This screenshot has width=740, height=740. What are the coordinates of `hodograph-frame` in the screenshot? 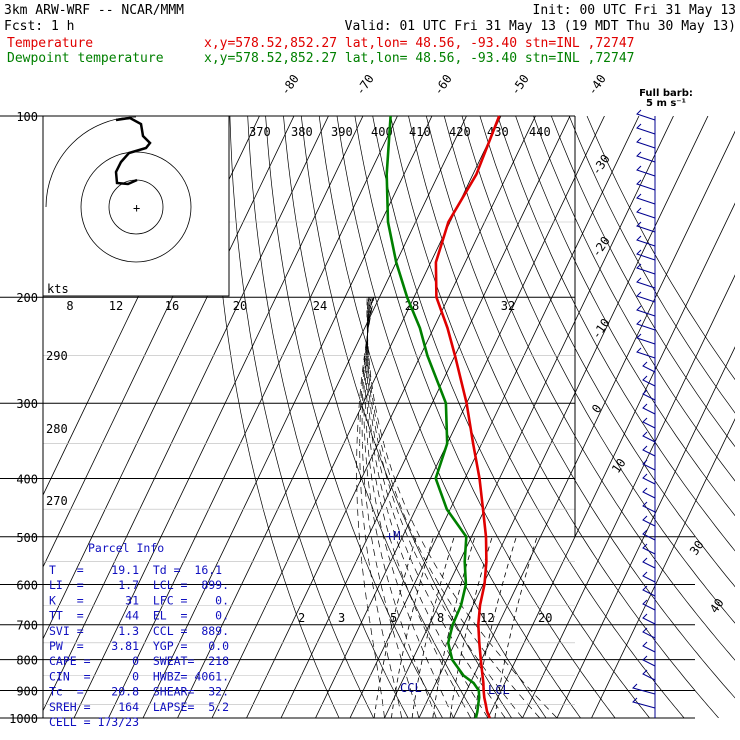 It's located at (136, 206).